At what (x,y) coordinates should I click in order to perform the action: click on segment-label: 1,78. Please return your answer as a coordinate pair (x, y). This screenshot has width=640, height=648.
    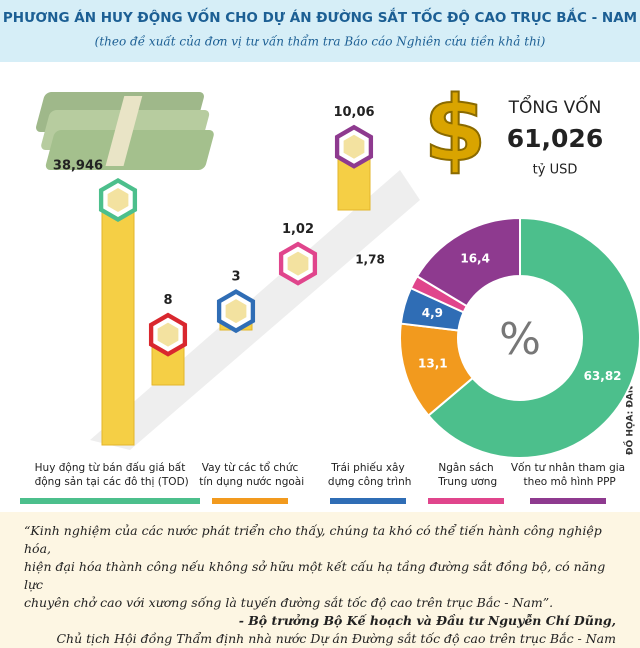
    Looking at the image, I should click on (370, 260).